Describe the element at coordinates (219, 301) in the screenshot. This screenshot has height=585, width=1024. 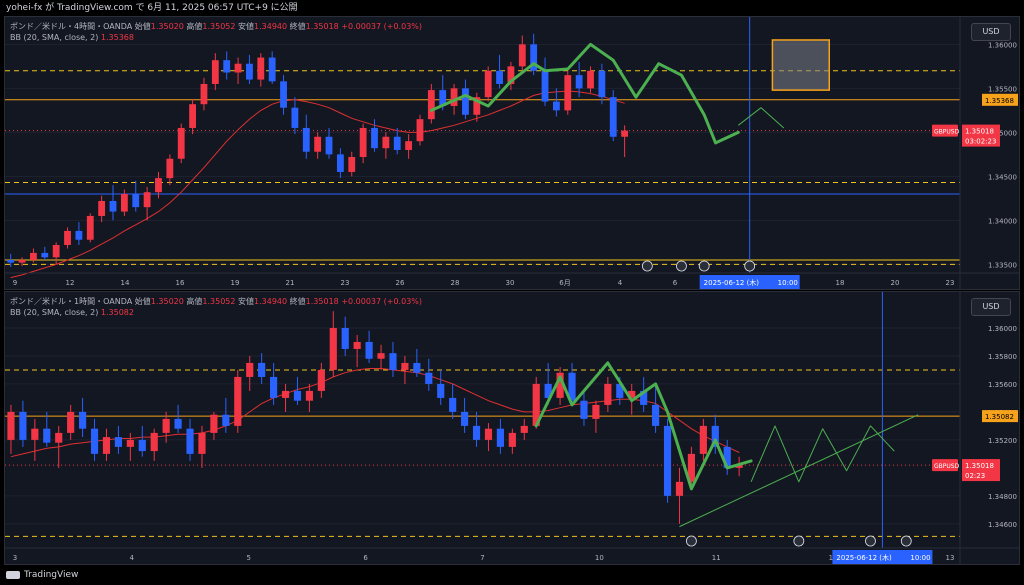
I see `high-value: 1.35052` at that location.